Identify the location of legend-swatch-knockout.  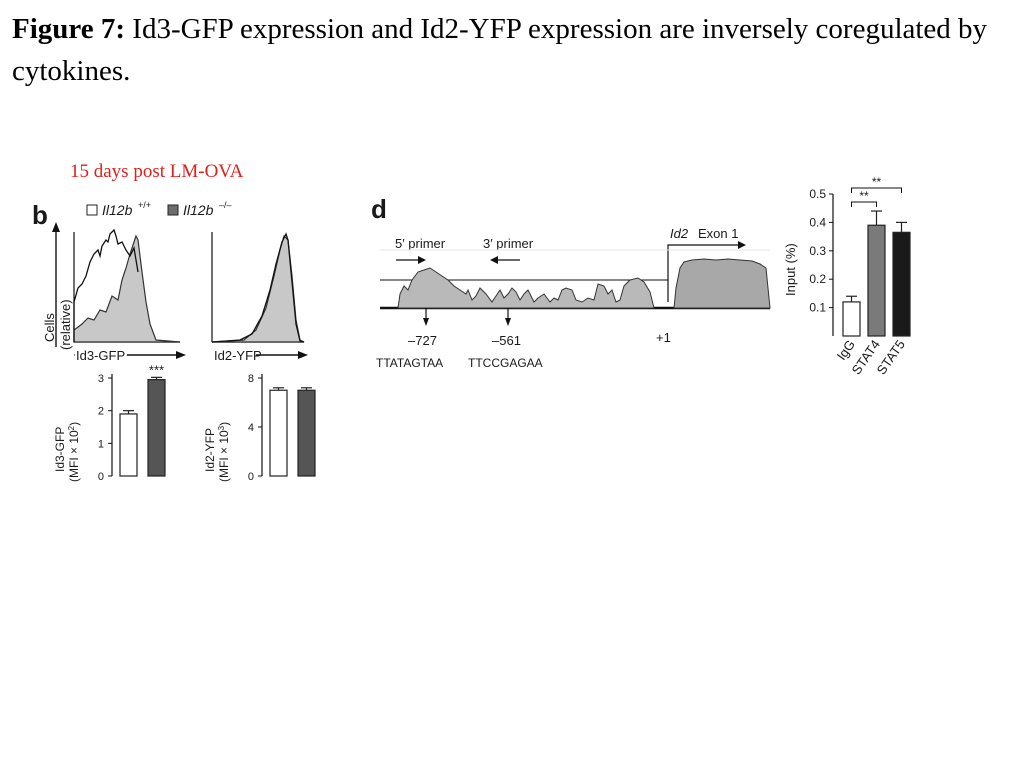
(173, 210).